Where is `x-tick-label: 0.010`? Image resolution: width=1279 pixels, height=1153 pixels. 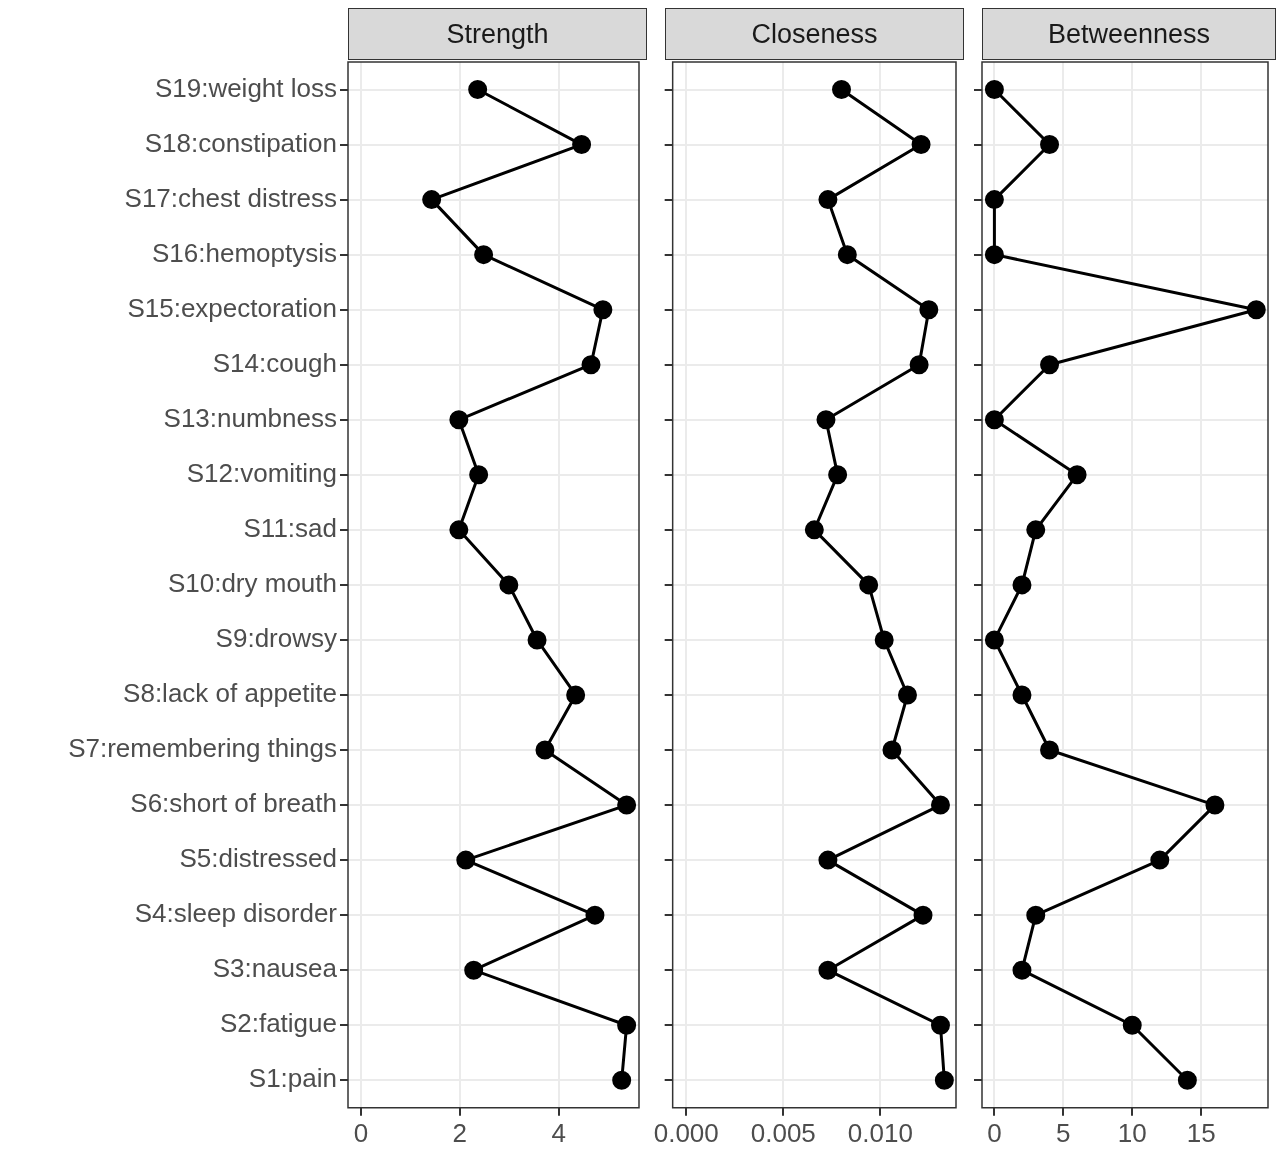 x-tick-label: 0.010 is located at coordinates (880, 1132).